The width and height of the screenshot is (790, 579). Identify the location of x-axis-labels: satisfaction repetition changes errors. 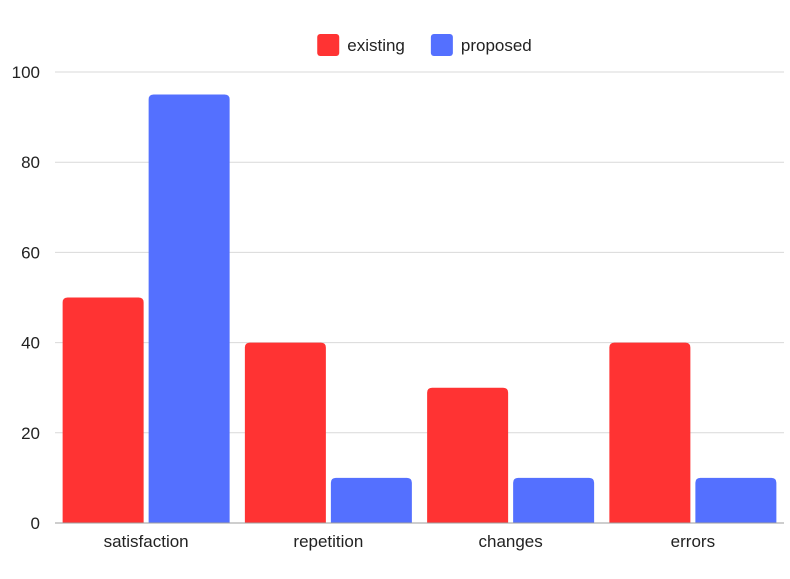
(409, 541).